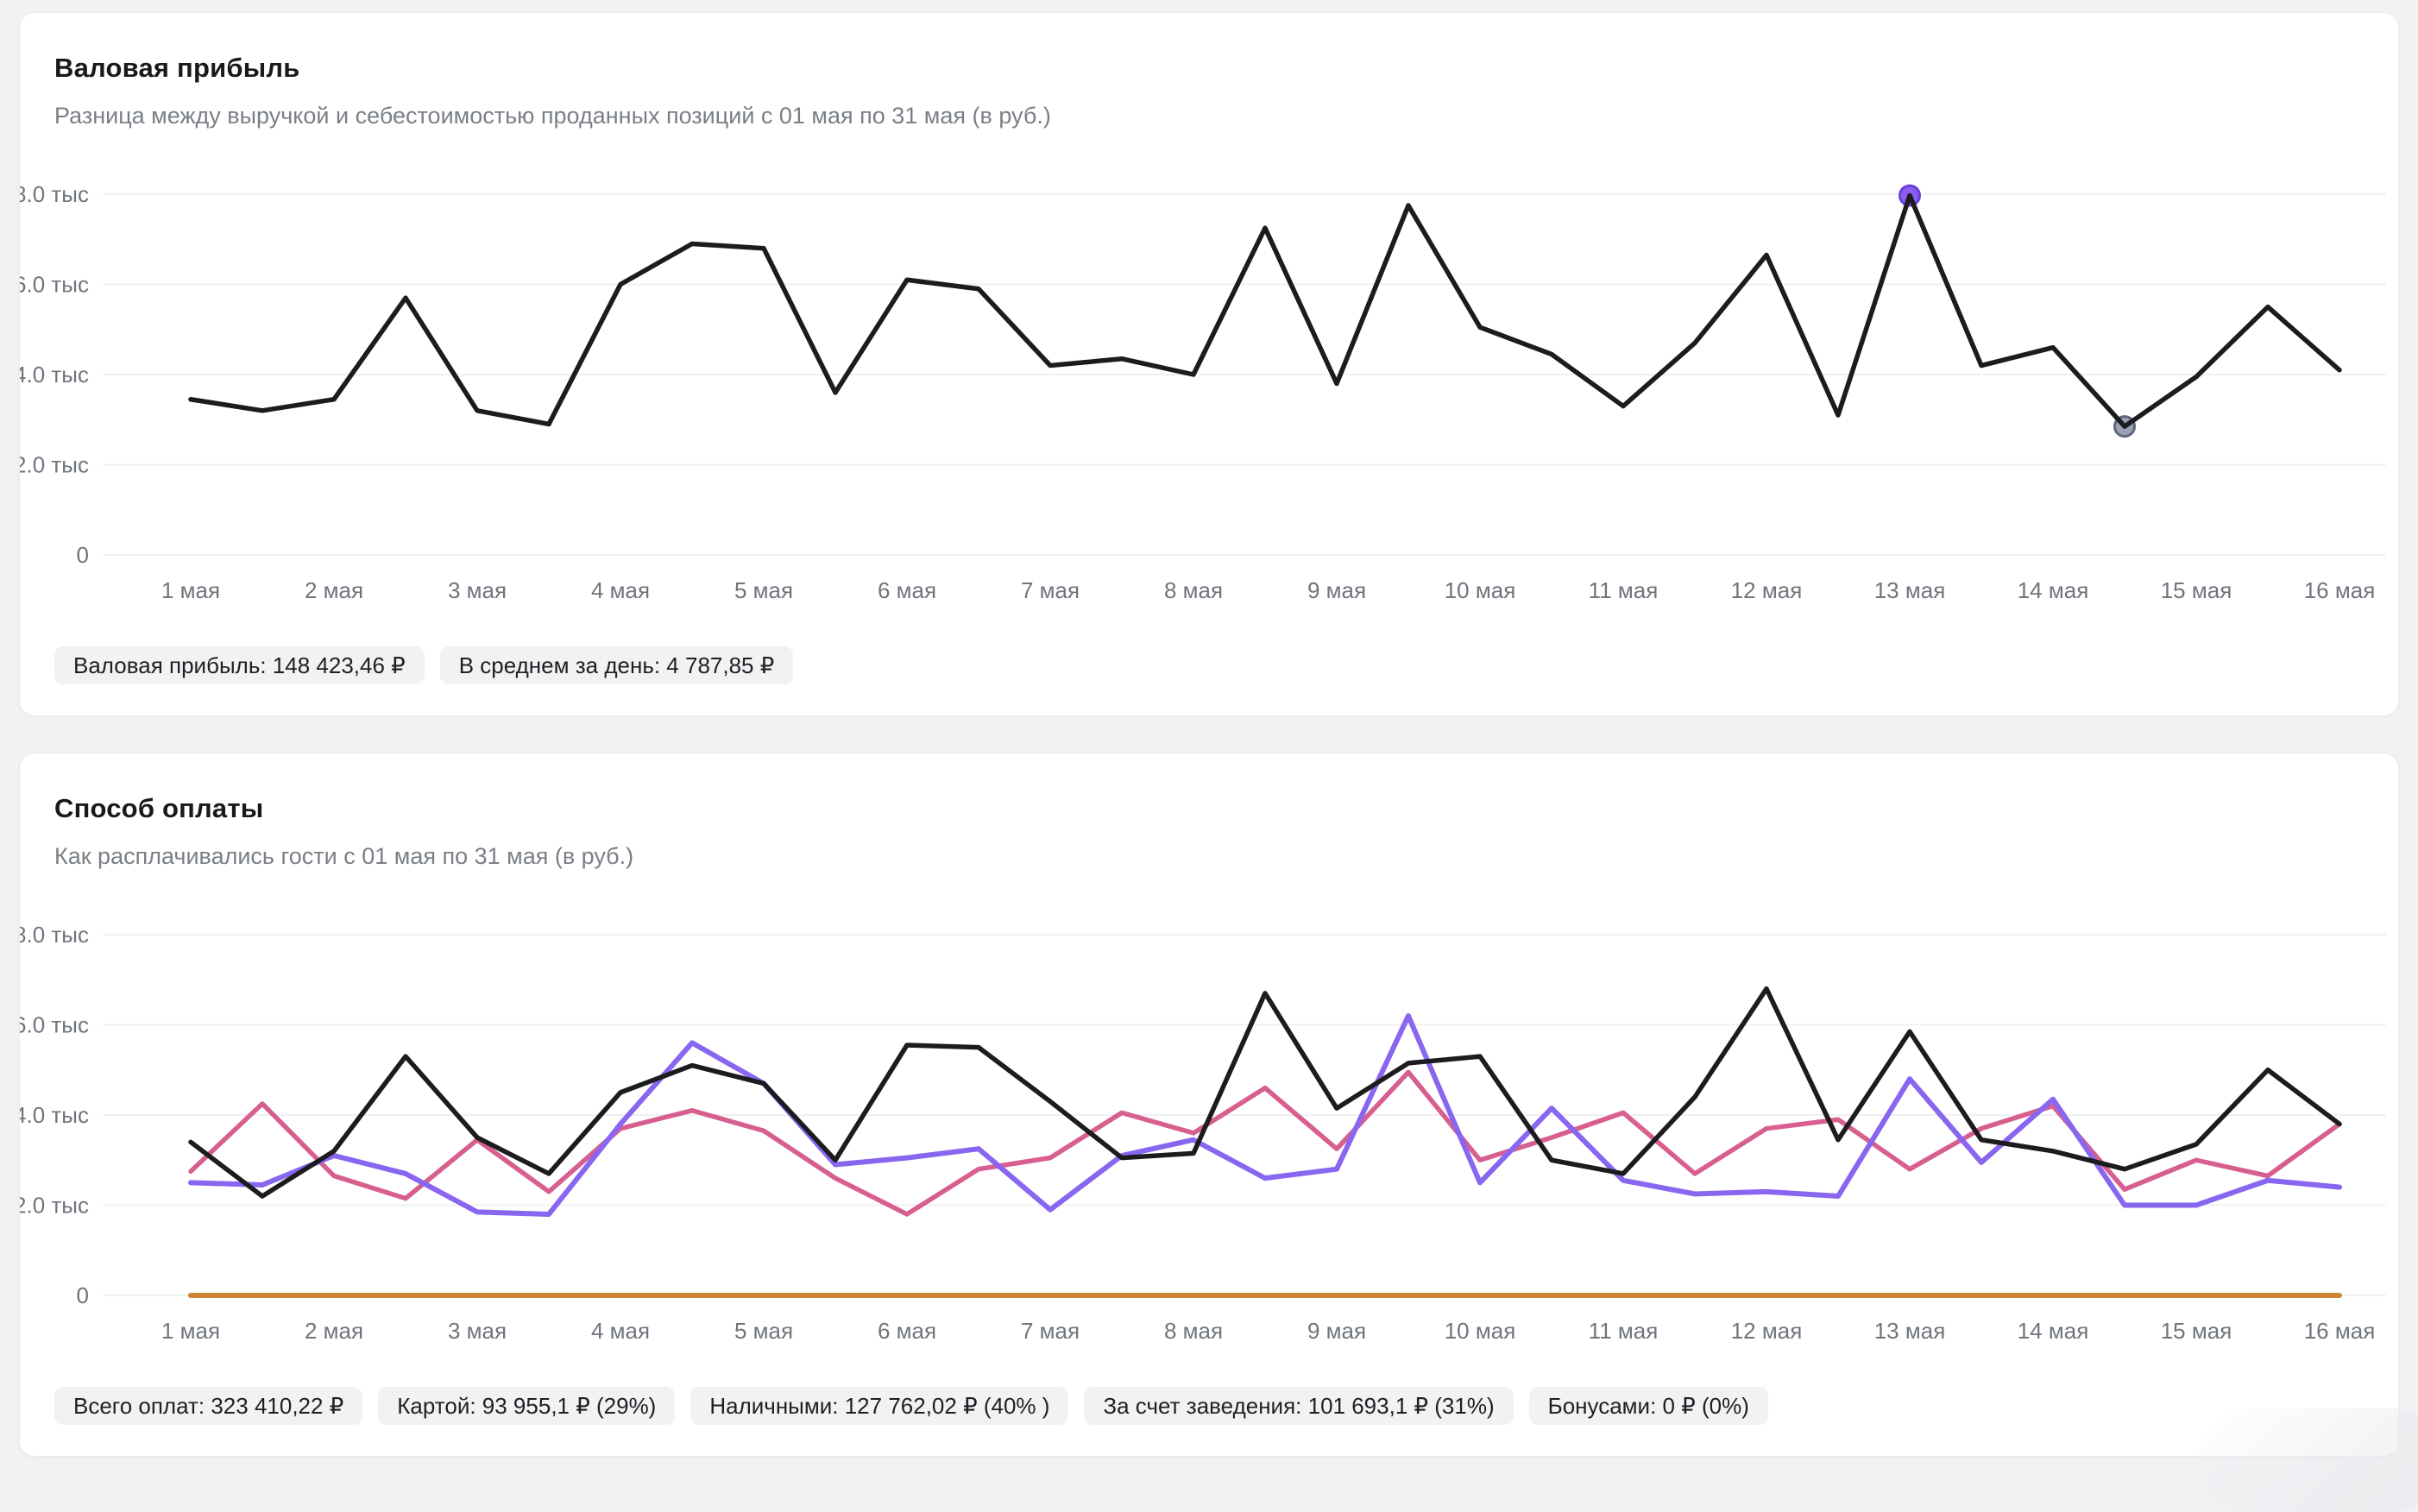 The width and height of the screenshot is (2418, 1512). What do you see at coordinates (1265, 1143) in the screenshot?
I see `series-line-За счет заведения` at bounding box center [1265, 1143].